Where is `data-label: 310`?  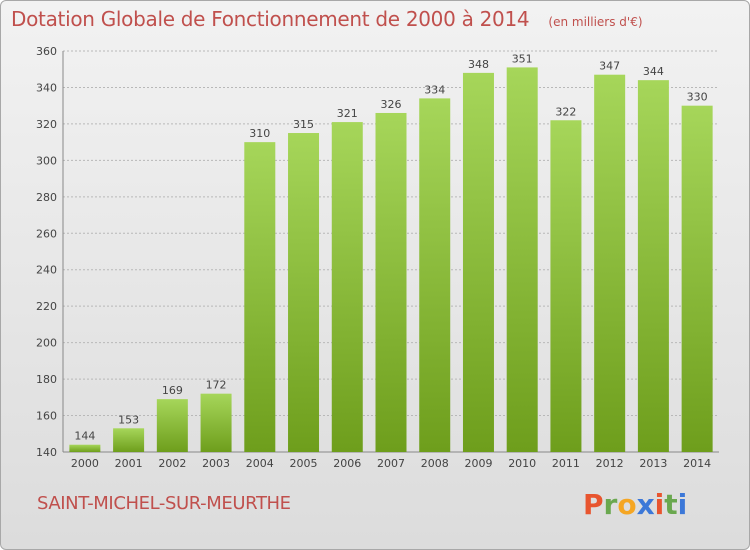
data-label: 310 is located at coordinates (259, 133).